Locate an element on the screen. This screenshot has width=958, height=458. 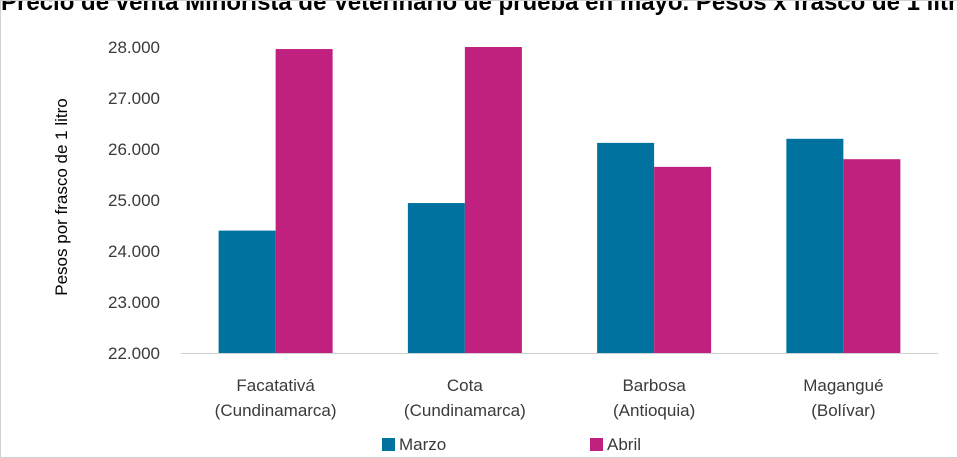
x-category-label: Cota is located at coordinates (465, 385).